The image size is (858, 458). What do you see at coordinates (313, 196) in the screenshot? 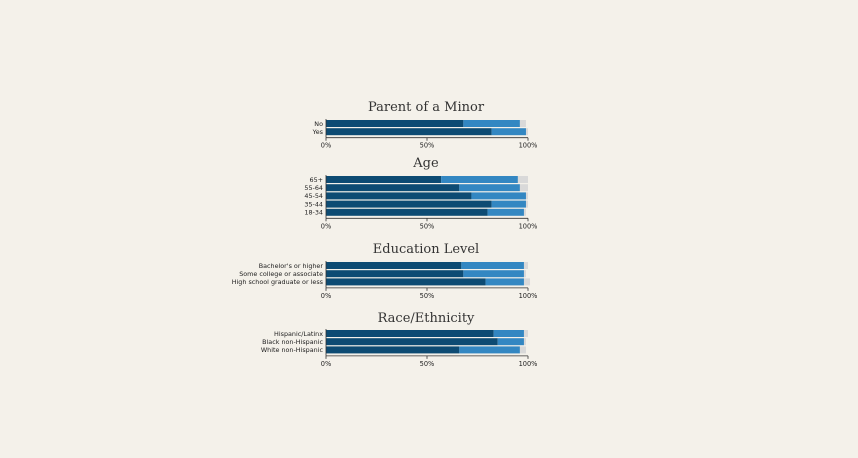
I see `category-label: 45-54` at bounding box center [313, 196].